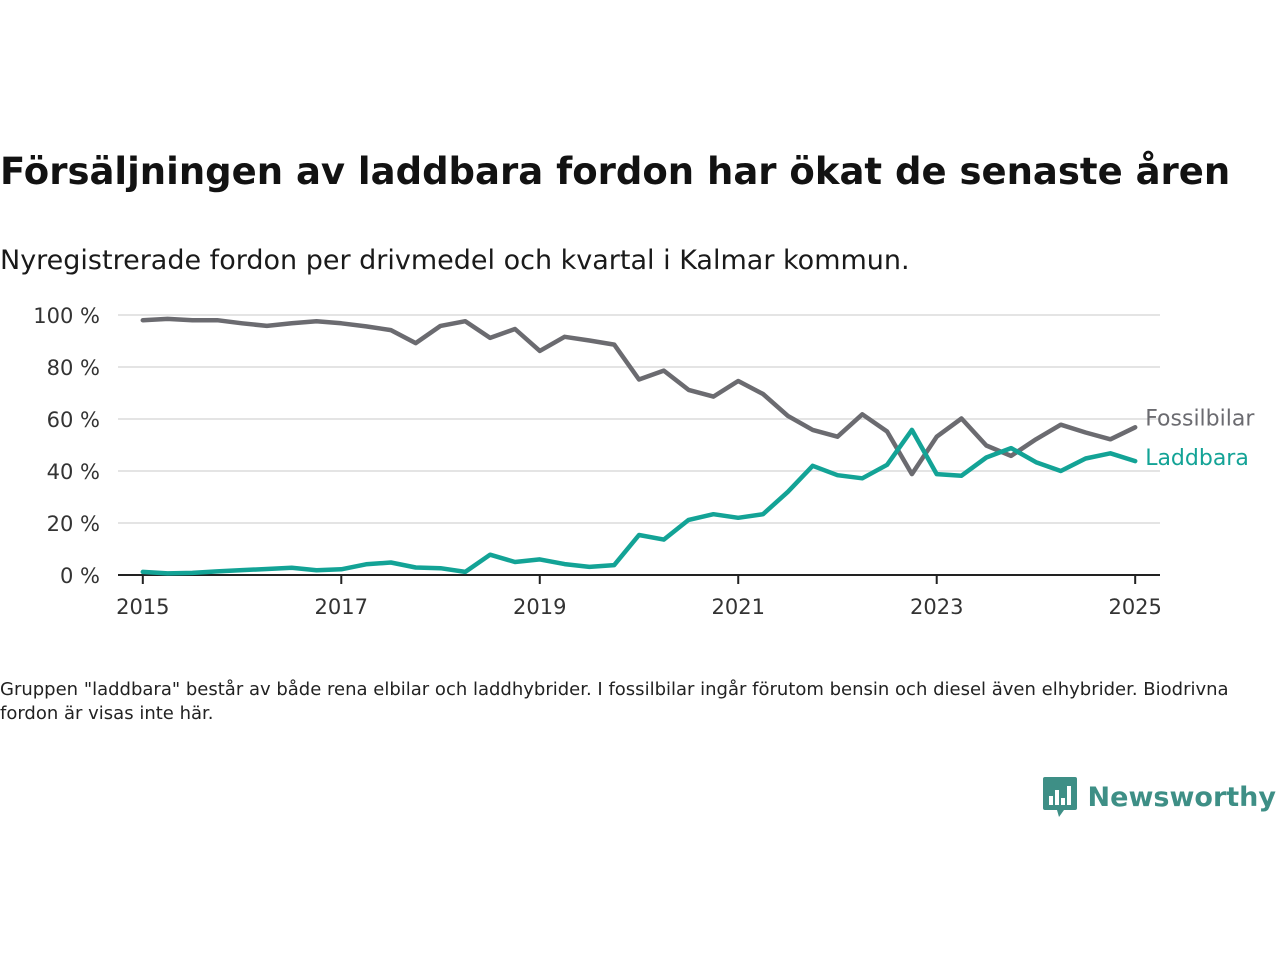  Describe the element at coordinates (73, 420) in the screenshot. I see `y-tick-label: 60 %` at that location.